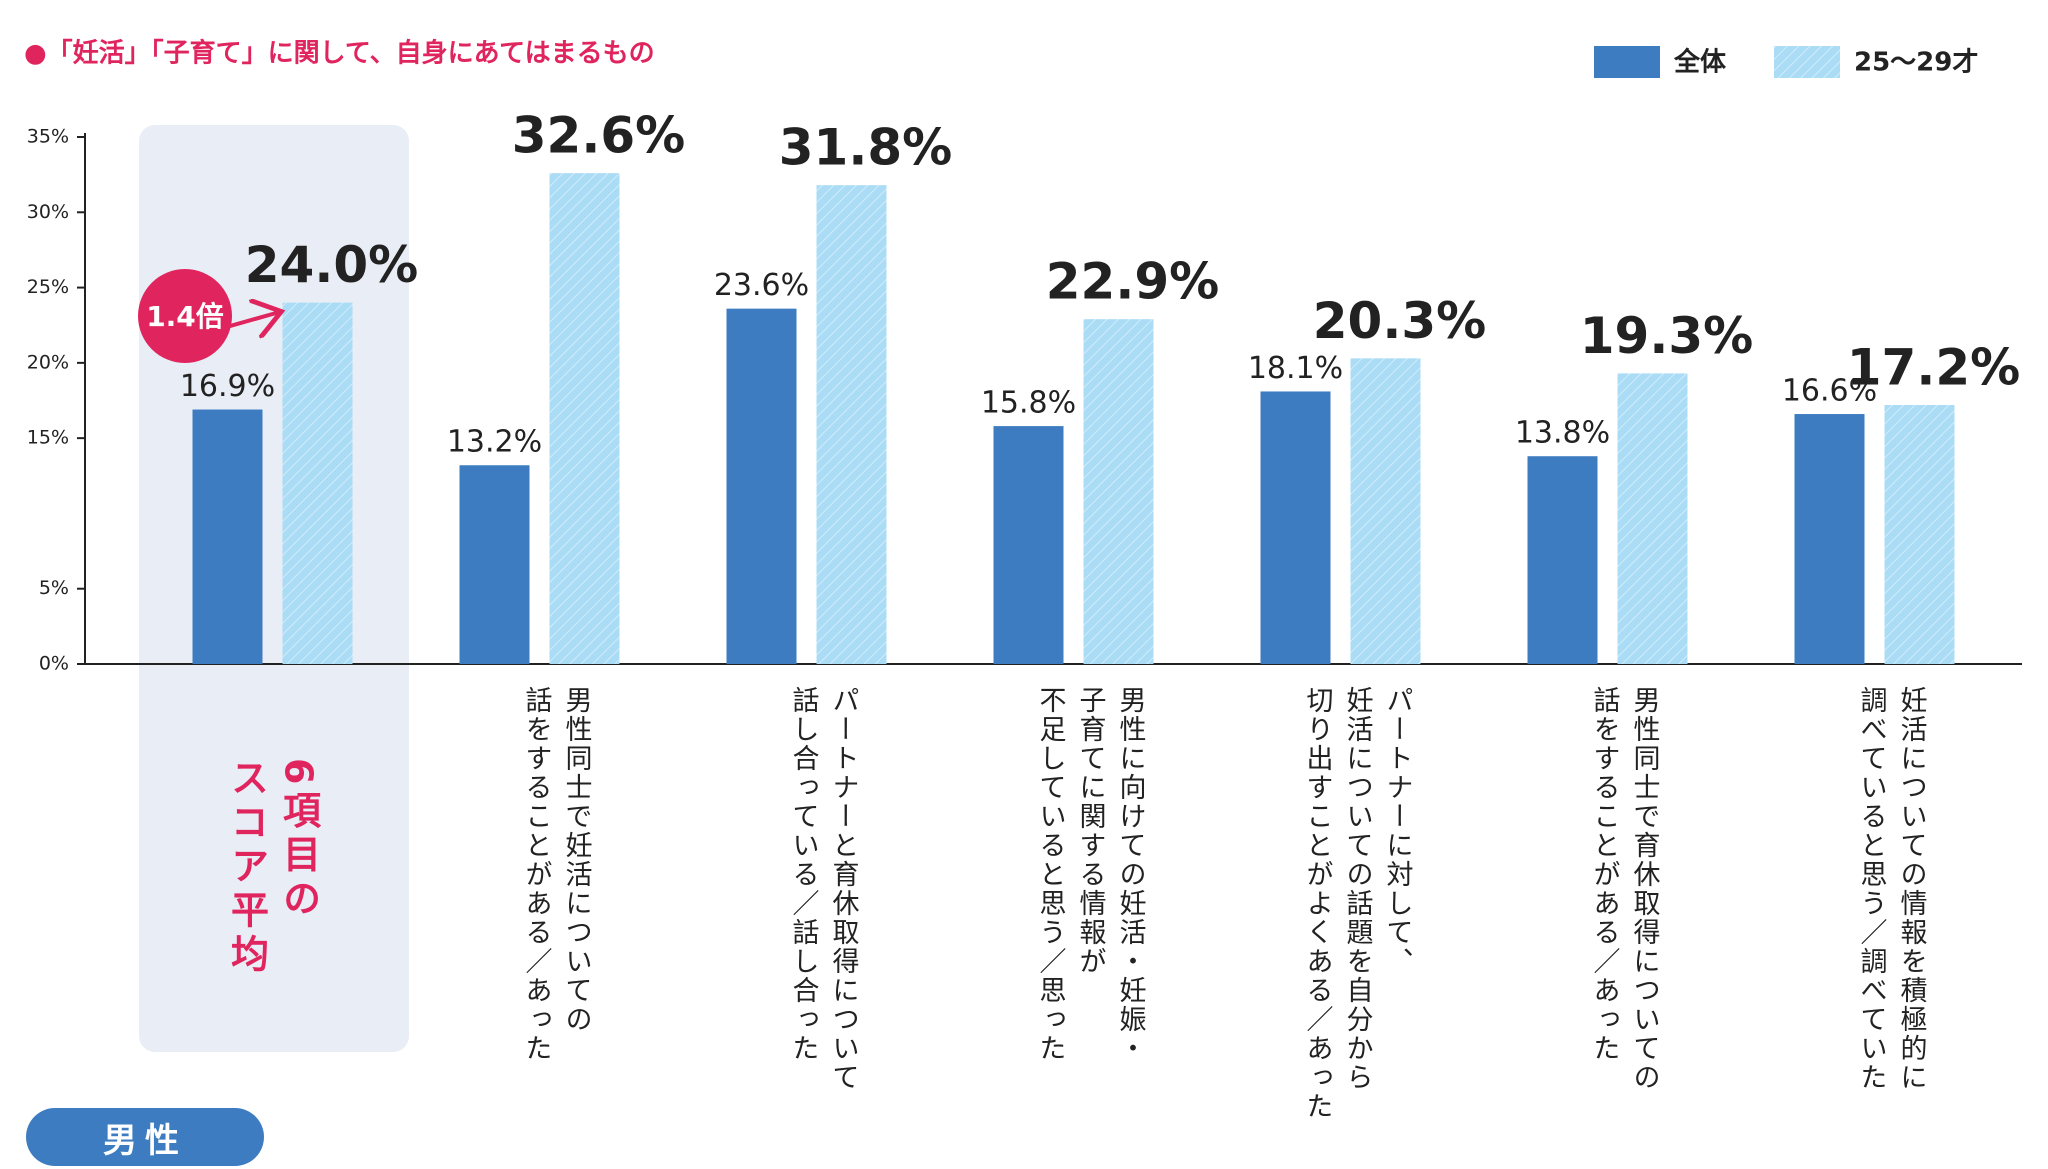  I want to click on legend-label: 全体, so click(1700, 62).